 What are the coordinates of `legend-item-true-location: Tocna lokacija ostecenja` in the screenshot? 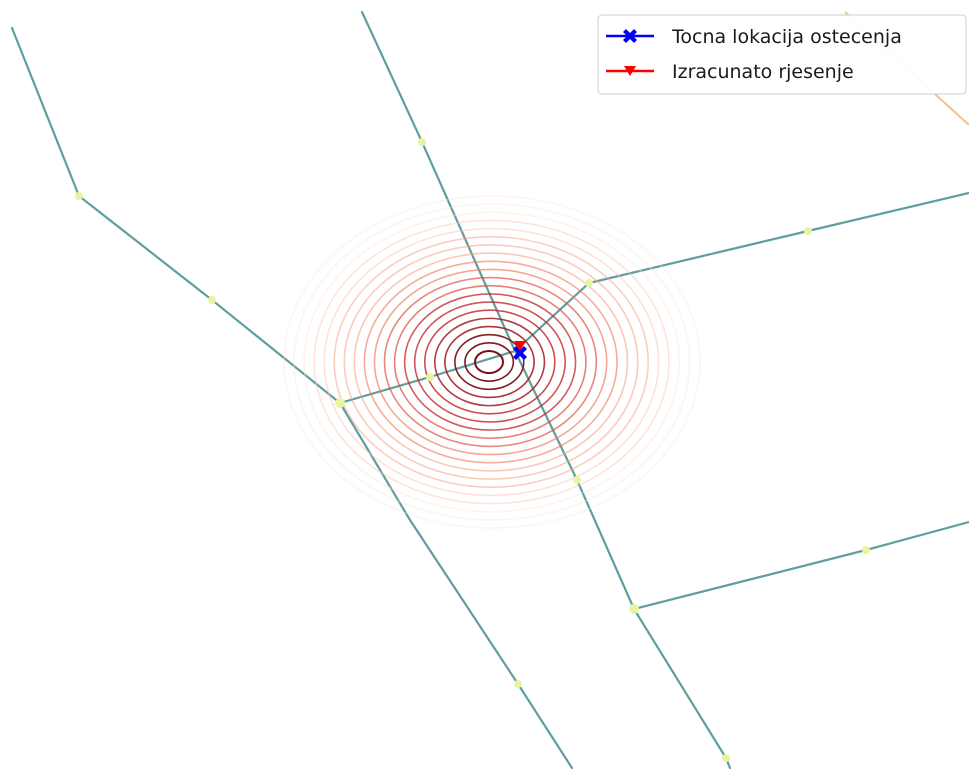 It's located at (754, 37).